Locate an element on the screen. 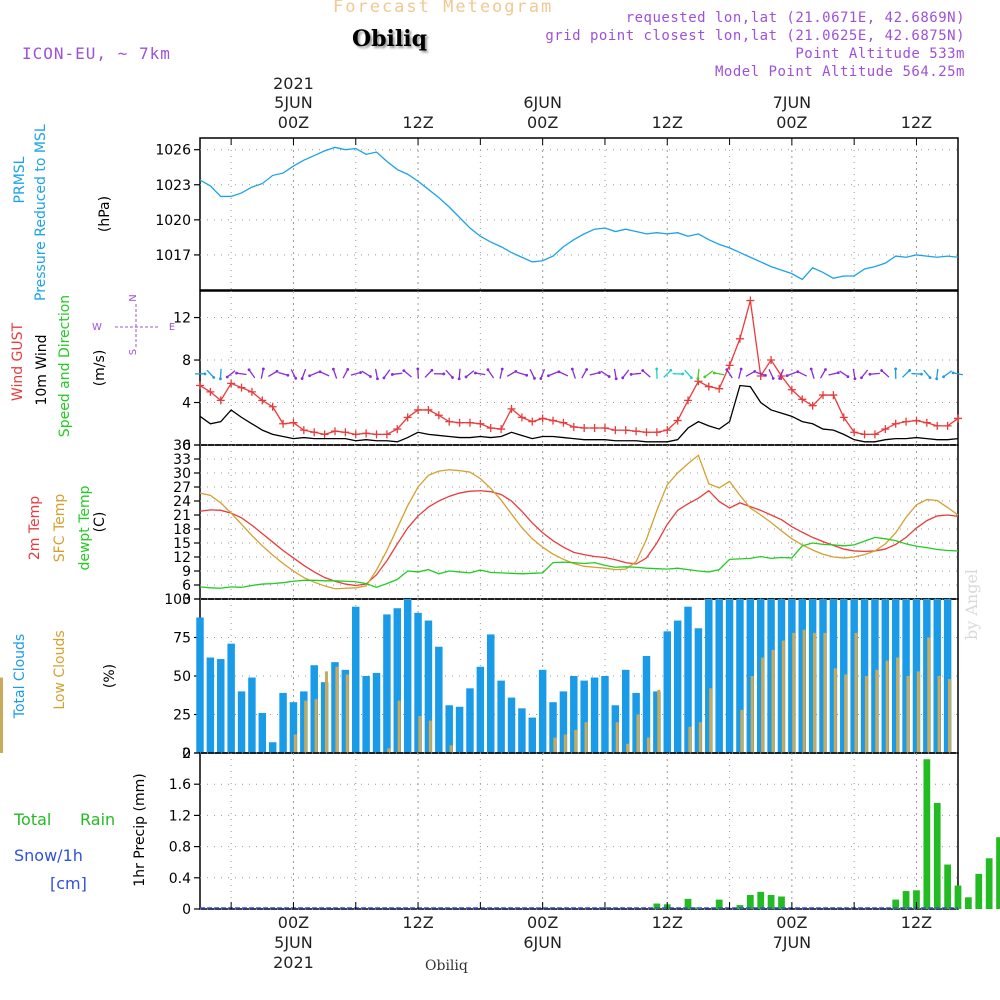 This screenshot has width=1000, height=1000. y-tick-label: 6 is located at coordinates (186, 586).